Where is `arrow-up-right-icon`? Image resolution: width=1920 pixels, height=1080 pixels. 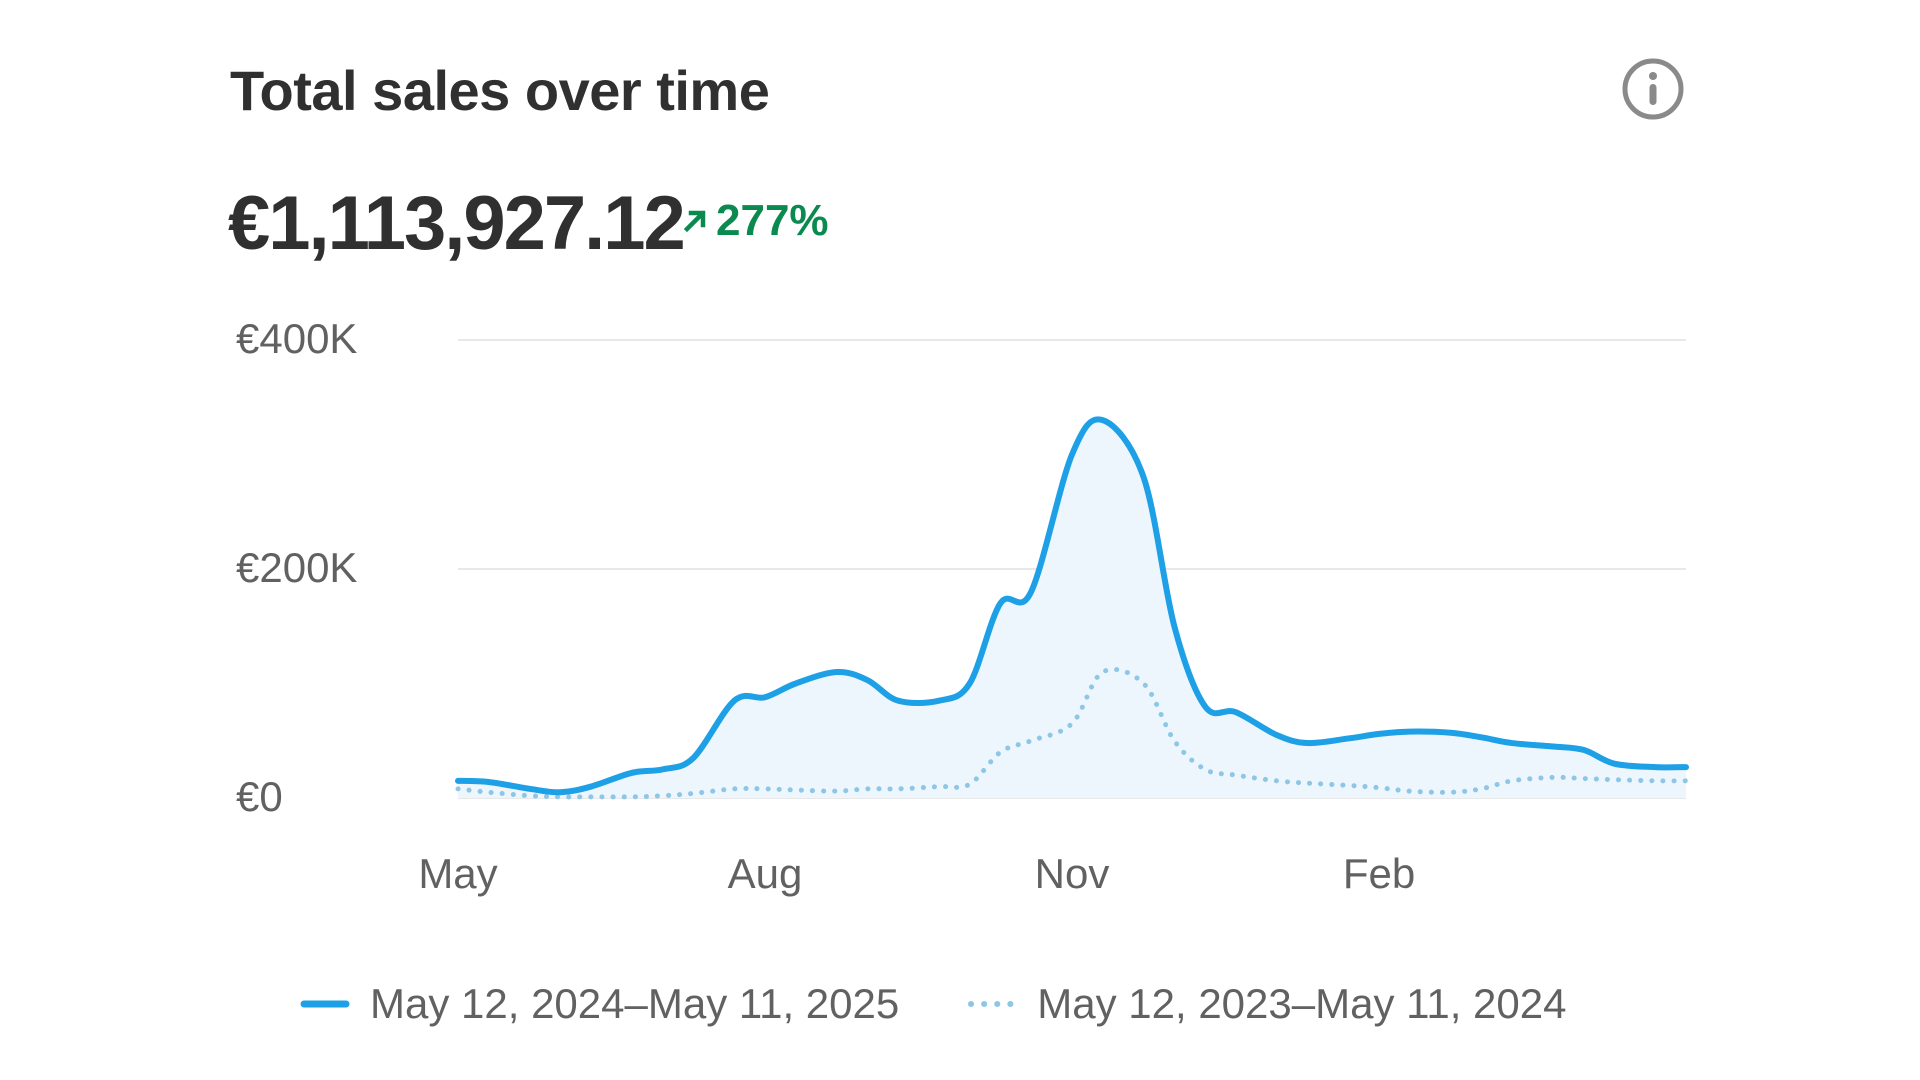
arrow-up-right-icon is located at coordinates (694, 221).